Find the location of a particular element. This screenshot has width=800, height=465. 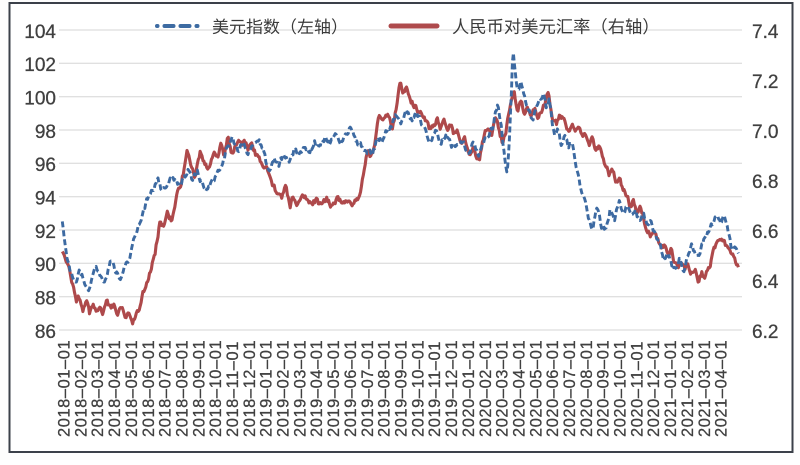

svg-text: 2020–12–01 is located at coordinates (654, 388).